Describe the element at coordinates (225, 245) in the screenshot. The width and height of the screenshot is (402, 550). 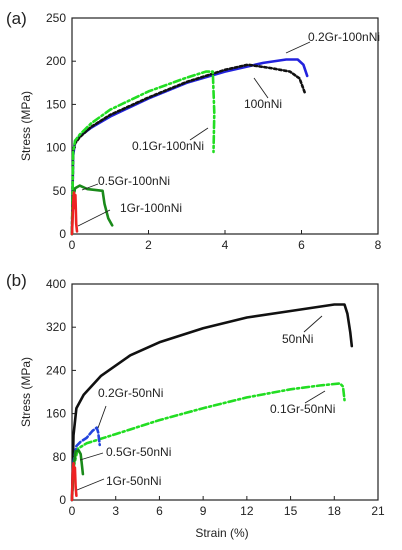
I see `x-tick-label: 4` at that location.